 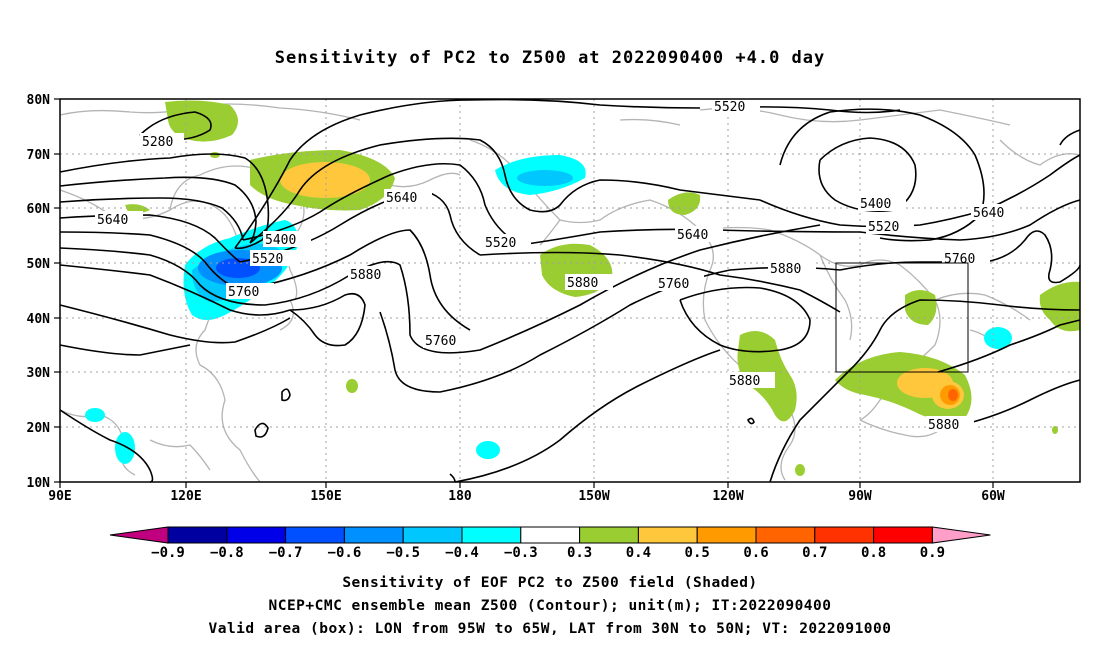 I want to click on lat-label: 10N, so click(x=39, y=483).